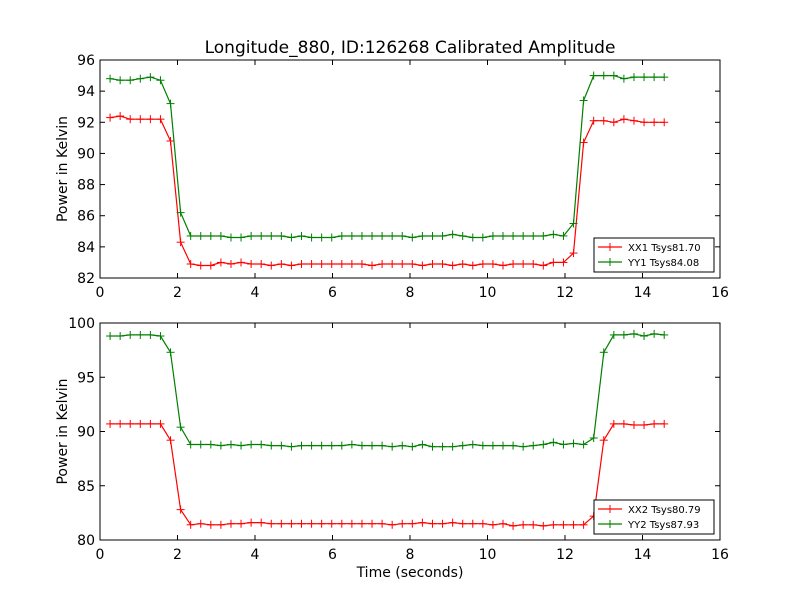 This screenshot has width=800, height=600. What do you see at coordinates (332, 293) in the screenshot?
I see `x-tick-label: 6` at bounding box center [332, 293].